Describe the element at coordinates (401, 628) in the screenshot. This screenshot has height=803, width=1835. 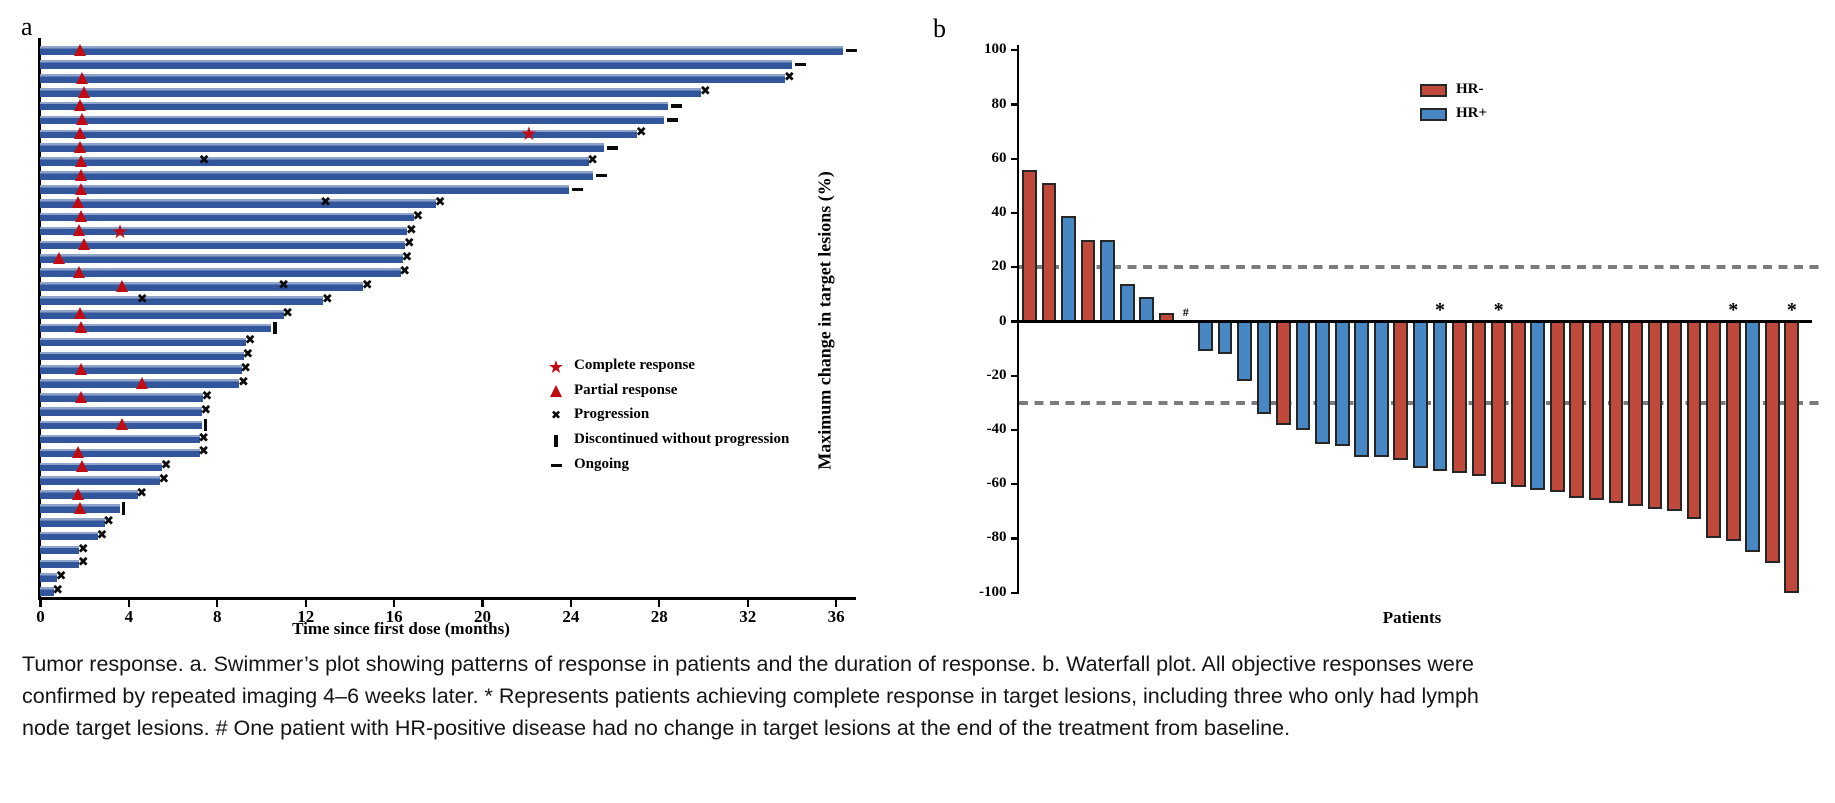
I see `panel-a-x-axis-title: Time since first dose (months)` at that location.